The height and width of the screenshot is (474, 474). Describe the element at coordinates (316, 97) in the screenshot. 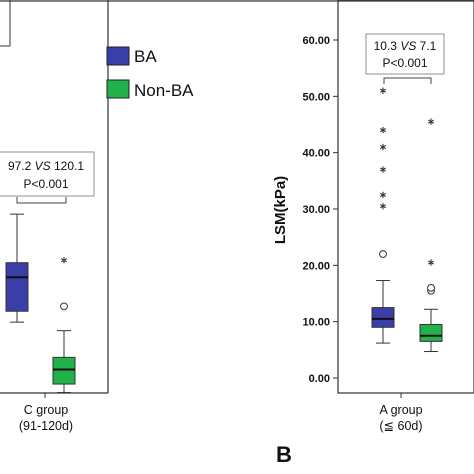

I see `right-y-tick-label: 50.00` at that location.